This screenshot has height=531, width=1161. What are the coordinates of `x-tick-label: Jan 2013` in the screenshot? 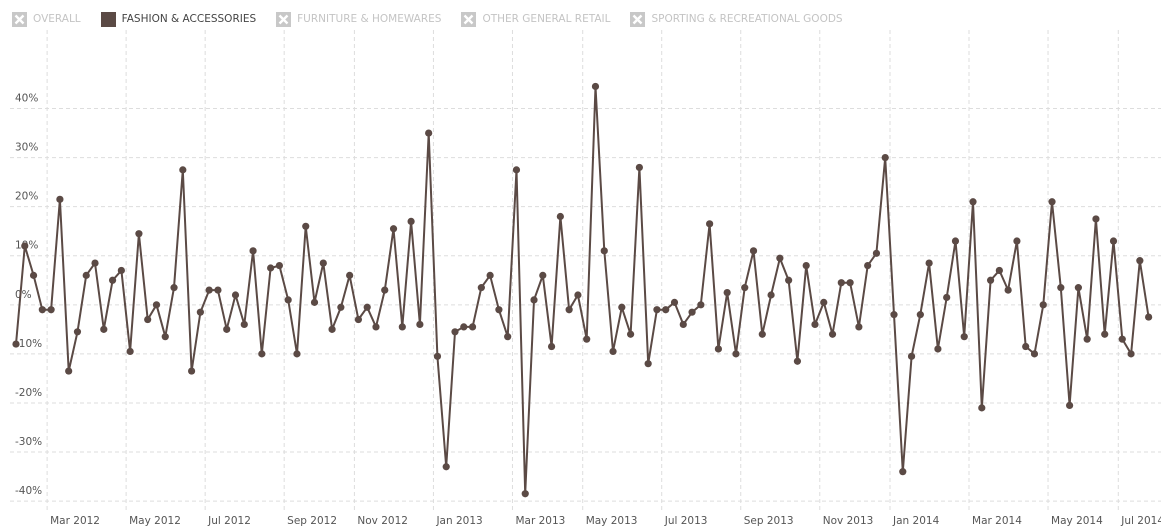 It's located at (458, 521).